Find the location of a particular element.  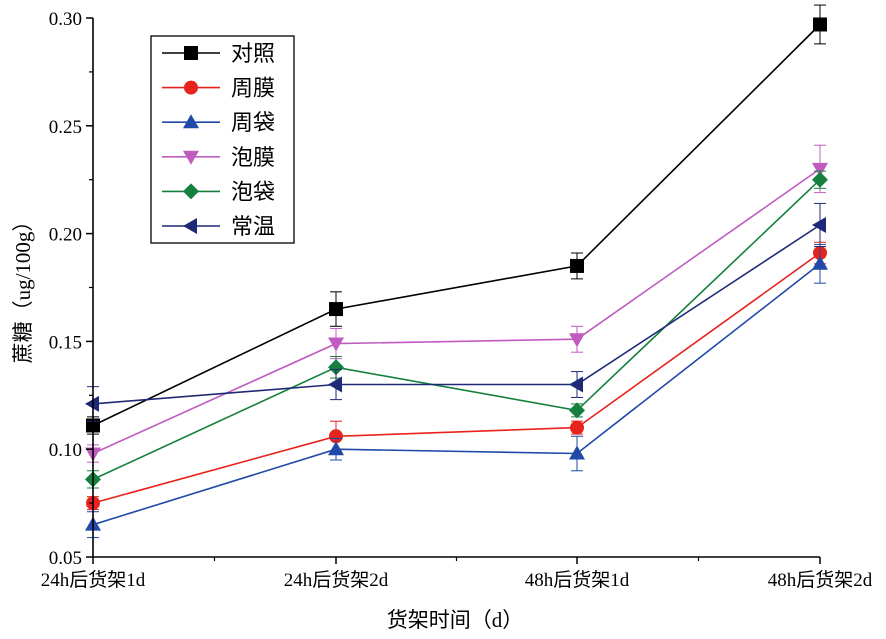

x-tick-label: 48h后货架2d is located at coordinates (820, 580).